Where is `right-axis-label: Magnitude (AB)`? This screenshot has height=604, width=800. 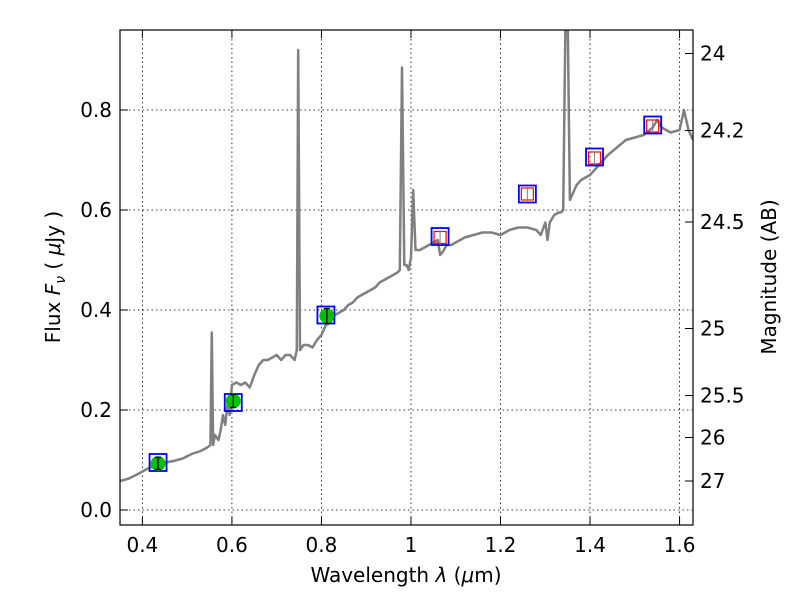 right-axis-label: Magnitude (AB) is located at coordinates (769, 276).